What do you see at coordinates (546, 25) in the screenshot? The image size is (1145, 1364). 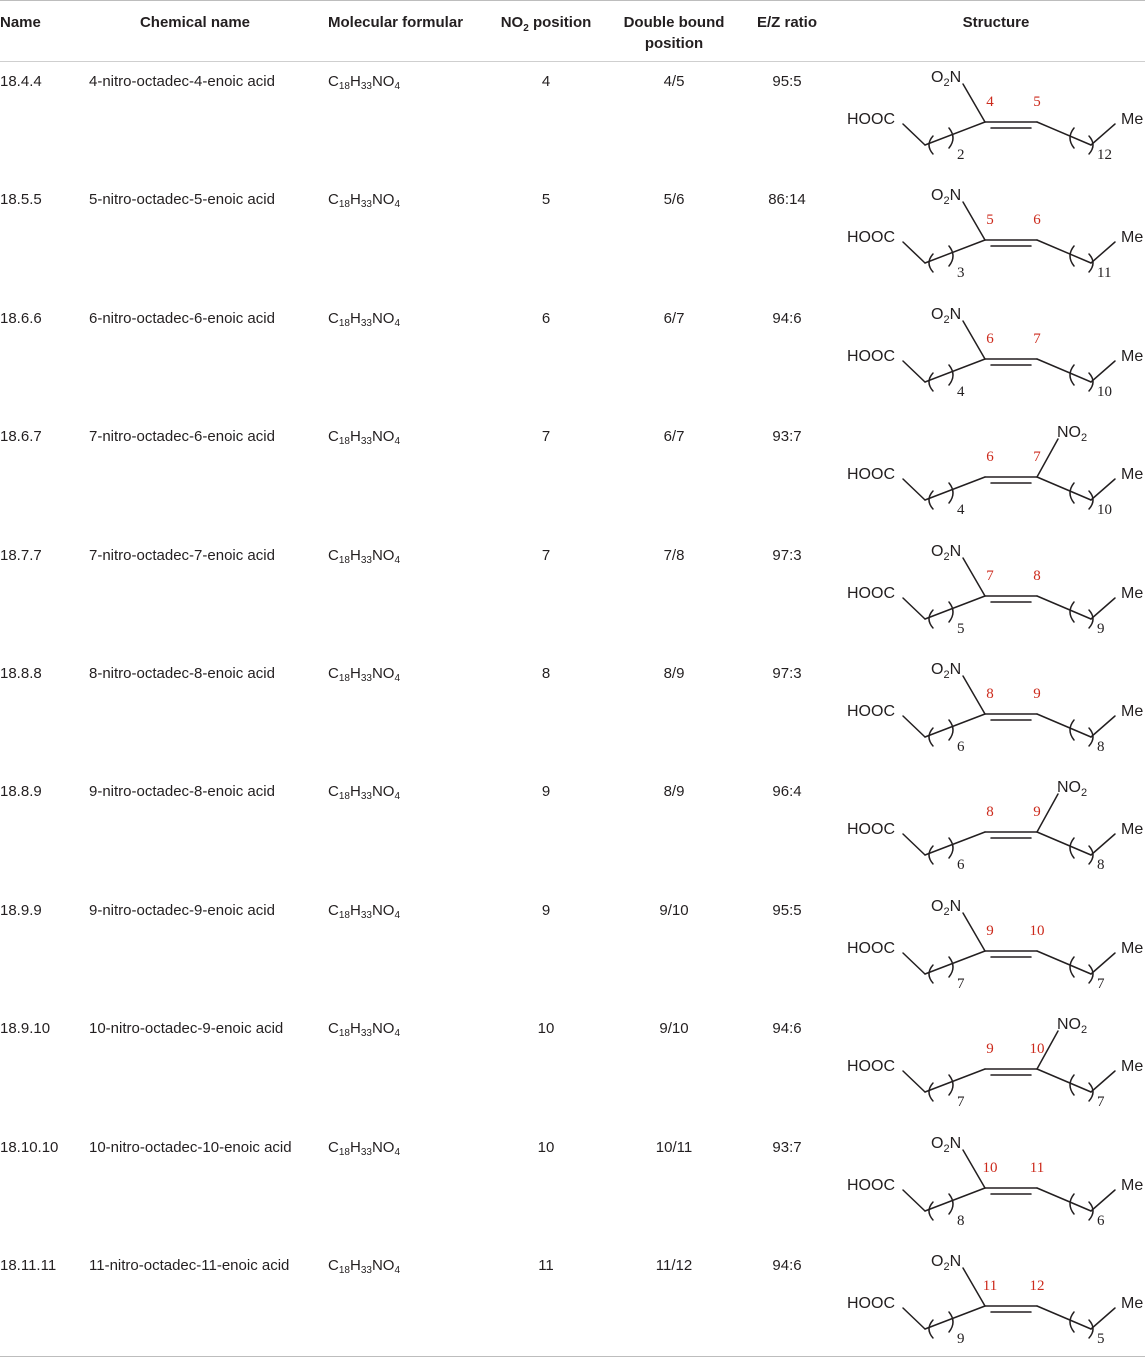 I see `header-no2-position: NO2 position` at bounding box center [546, 25].